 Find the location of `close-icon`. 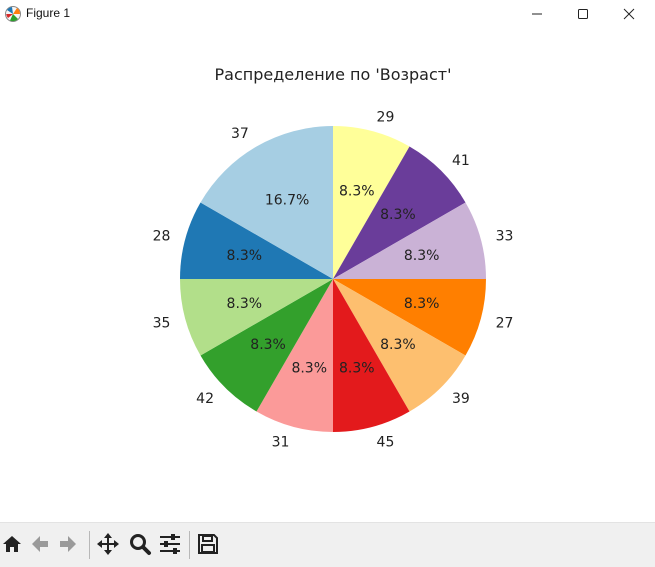

close-icon is located at coordinates (629, 14).